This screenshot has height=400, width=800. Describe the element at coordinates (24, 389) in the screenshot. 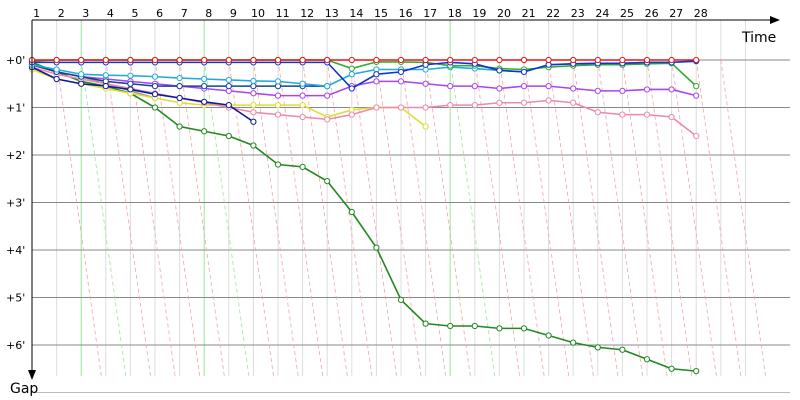

I see `y-axis-title: Gap` at that location.